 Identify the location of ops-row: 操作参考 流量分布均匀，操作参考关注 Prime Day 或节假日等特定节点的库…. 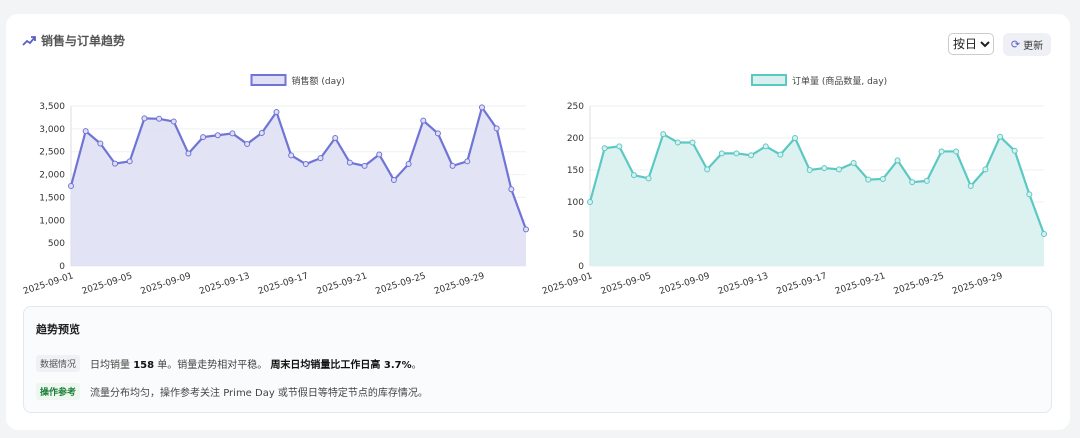
(232, 391).